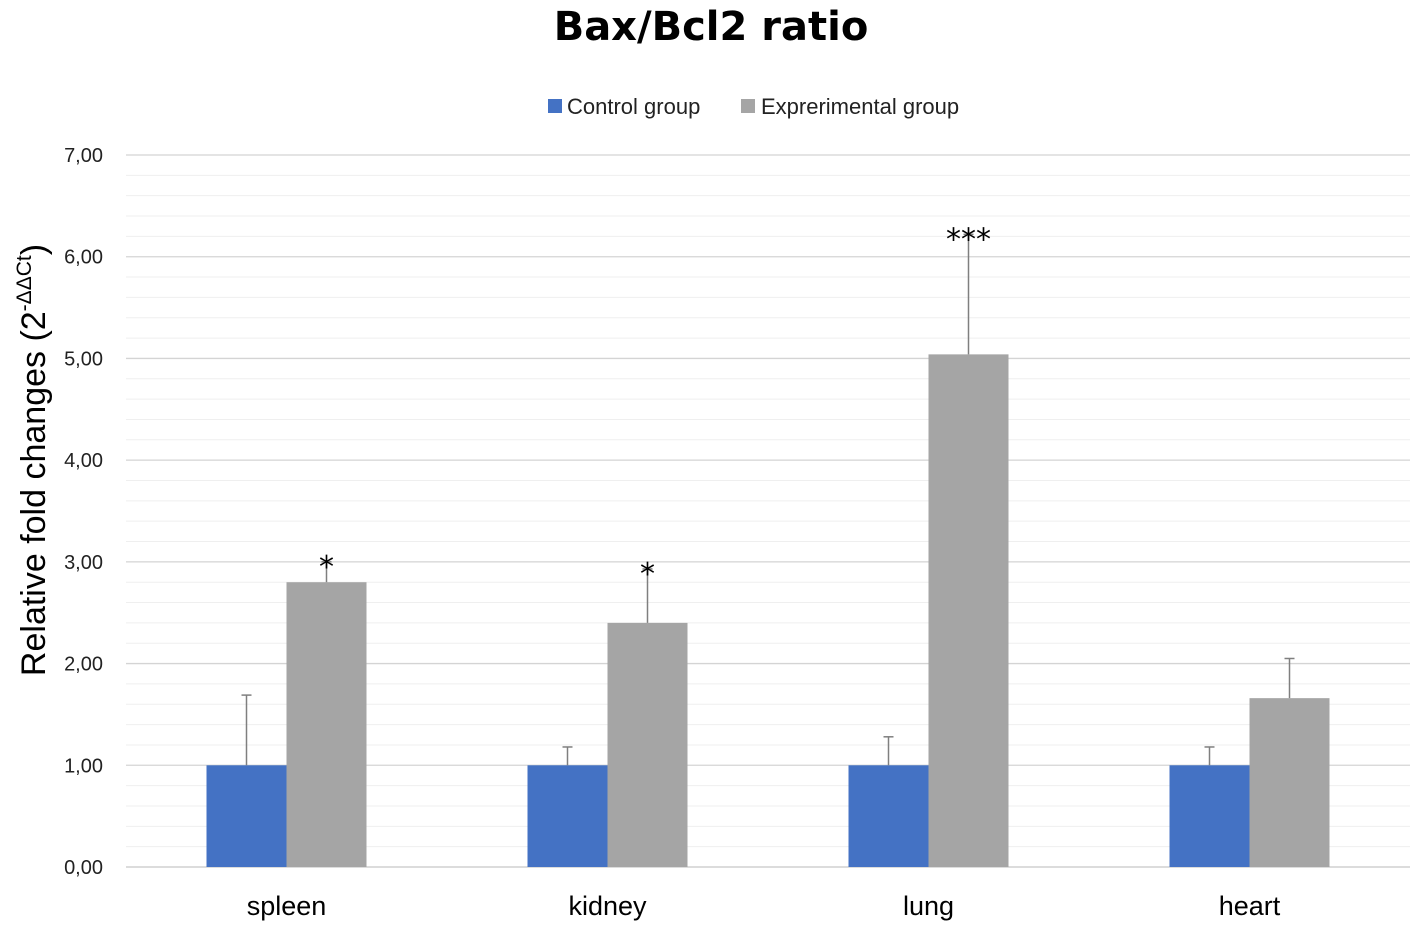  I want to click on bar-experimental-heart, so click(1289, 782).